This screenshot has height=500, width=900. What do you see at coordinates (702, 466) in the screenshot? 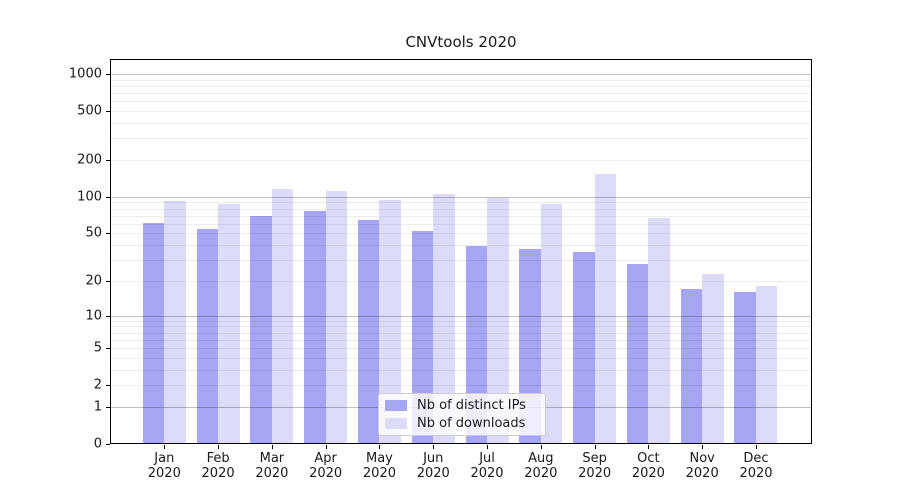
I see `x-tick-label: Nov 2020` at bounding box center [702, 466].